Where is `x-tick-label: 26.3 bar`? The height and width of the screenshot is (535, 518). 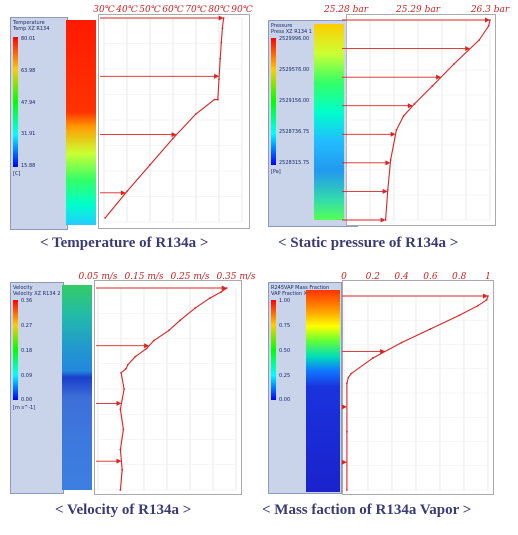 x-tick-label: 26.3 bar is located at coordinates (490, 10).